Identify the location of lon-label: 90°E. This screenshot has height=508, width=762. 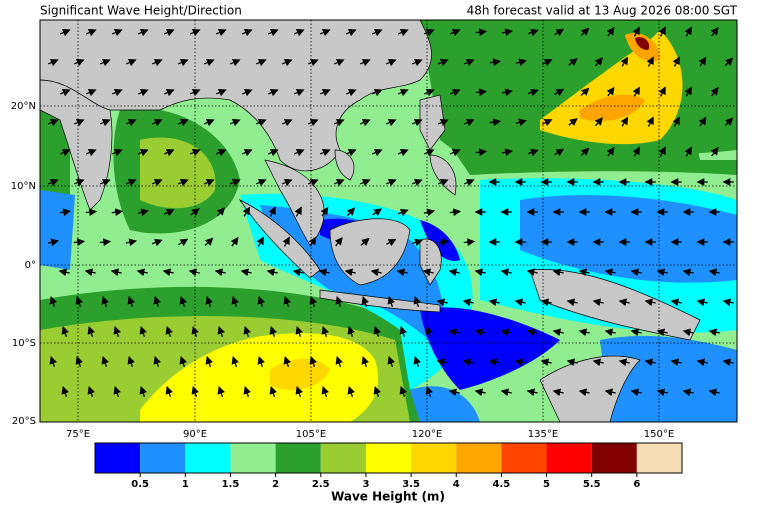
(195, 434).